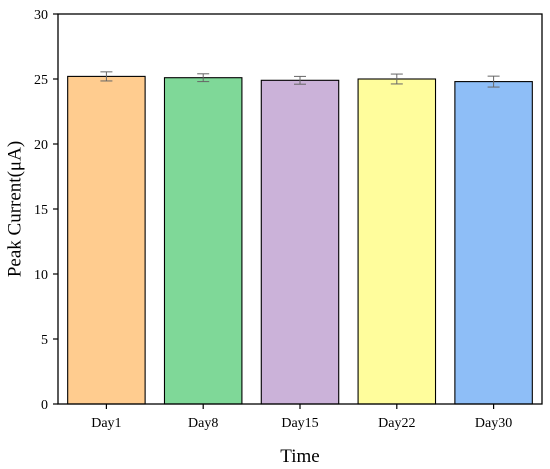 The image size is (550, 469). I want to click on bar-day30, so click(493, 243).